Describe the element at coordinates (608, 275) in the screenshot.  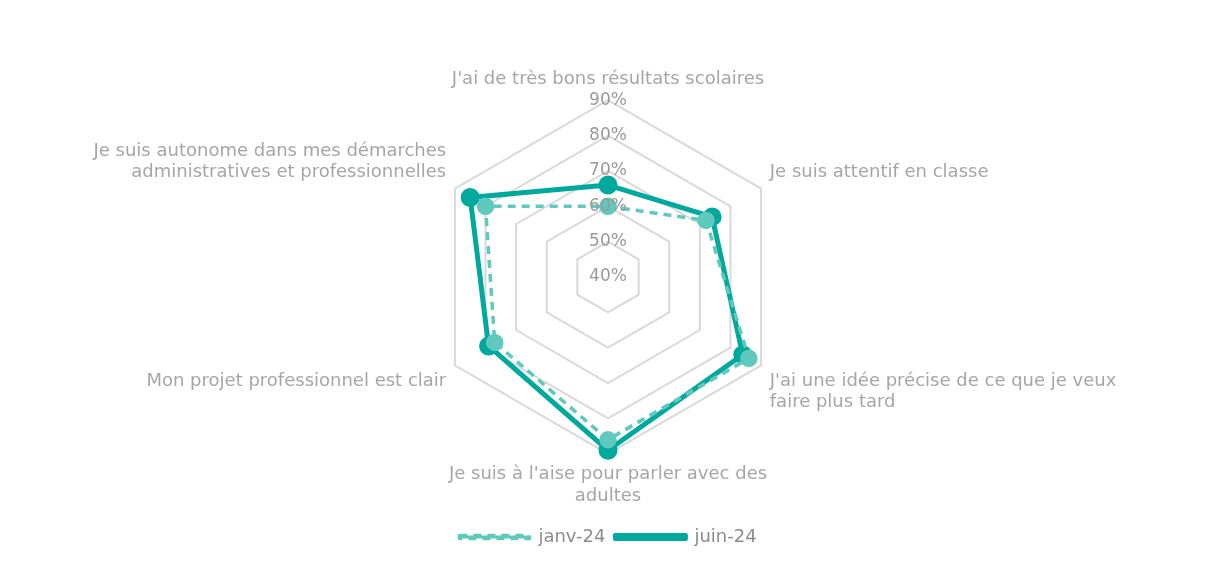
I see `y-tick-label: 40%` at that location.